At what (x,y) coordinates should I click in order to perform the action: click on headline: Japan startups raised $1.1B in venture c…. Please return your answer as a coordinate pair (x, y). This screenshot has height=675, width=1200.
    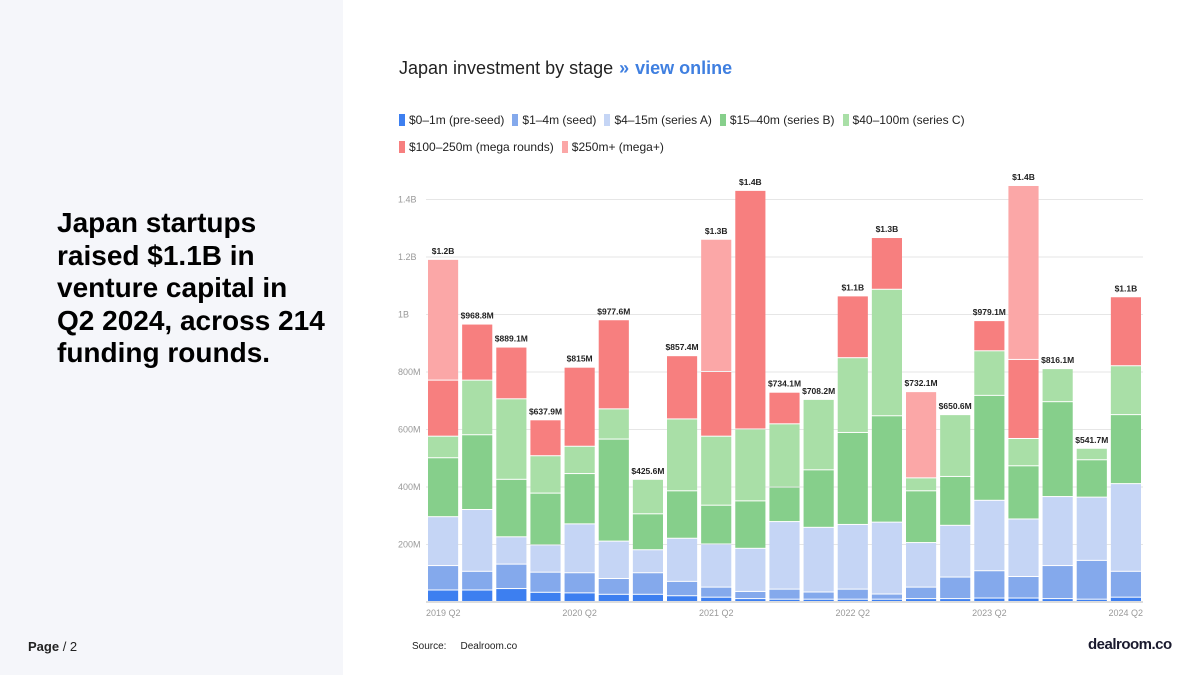
    Looking at the image, I should click on (191, 287).